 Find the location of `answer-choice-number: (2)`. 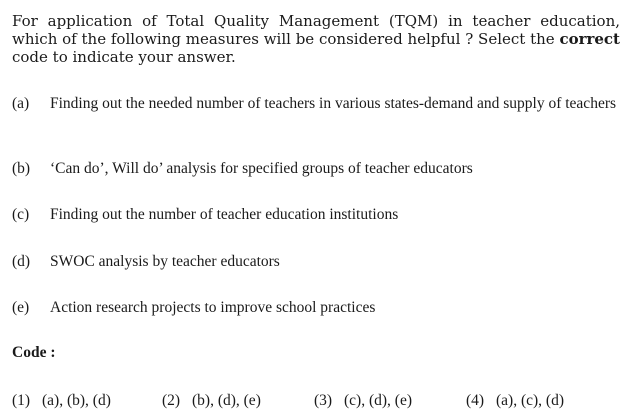

answer-choice-number: (2) is located at coordinates (171, 400).